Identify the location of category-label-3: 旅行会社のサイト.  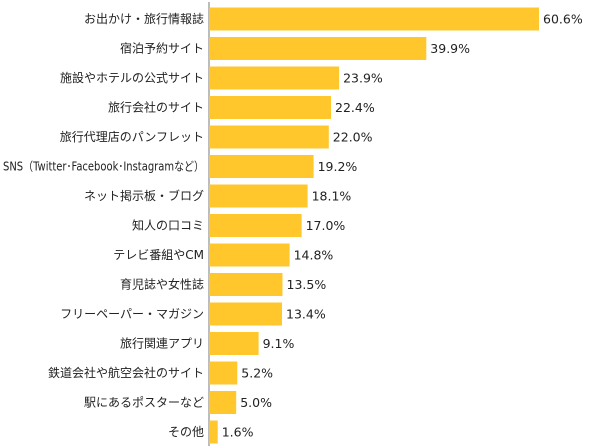
(156, 107).